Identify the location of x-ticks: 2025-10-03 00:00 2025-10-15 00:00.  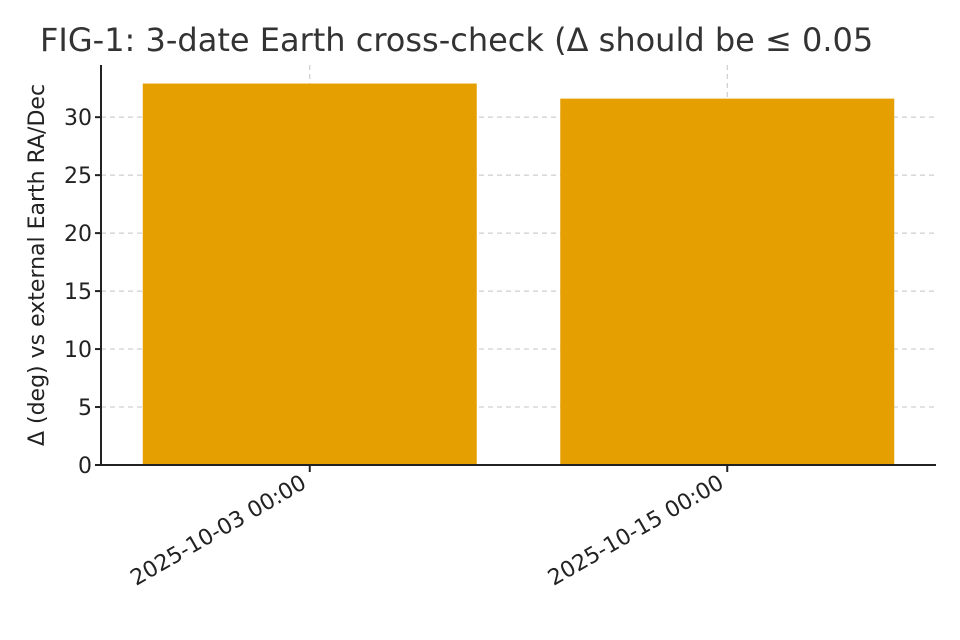
(428, 528).